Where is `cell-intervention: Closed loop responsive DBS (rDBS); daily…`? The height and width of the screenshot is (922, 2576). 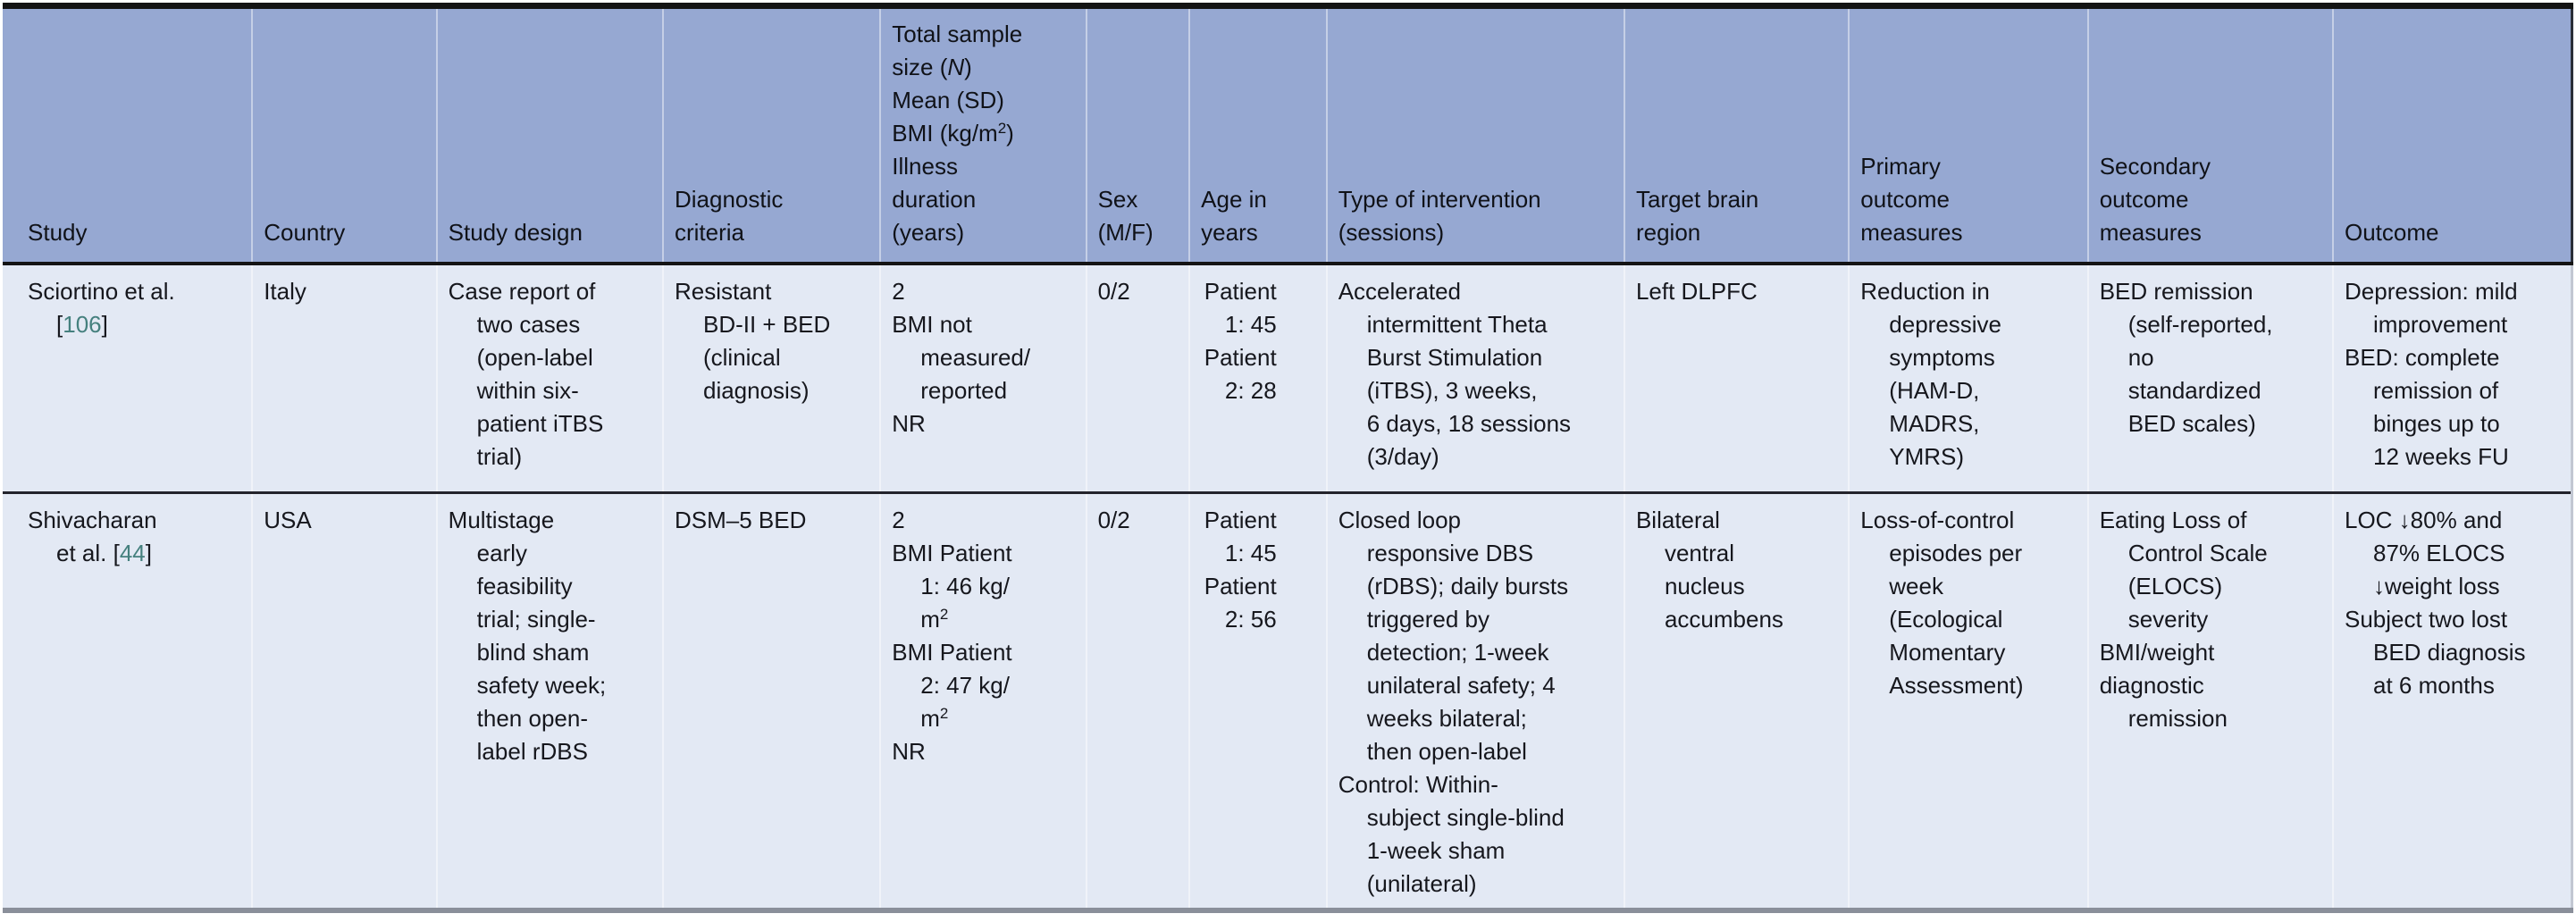 cell-intervention: Closed loop responsive DBS (rDBS); daily… is located at coordinates (1474, 701).